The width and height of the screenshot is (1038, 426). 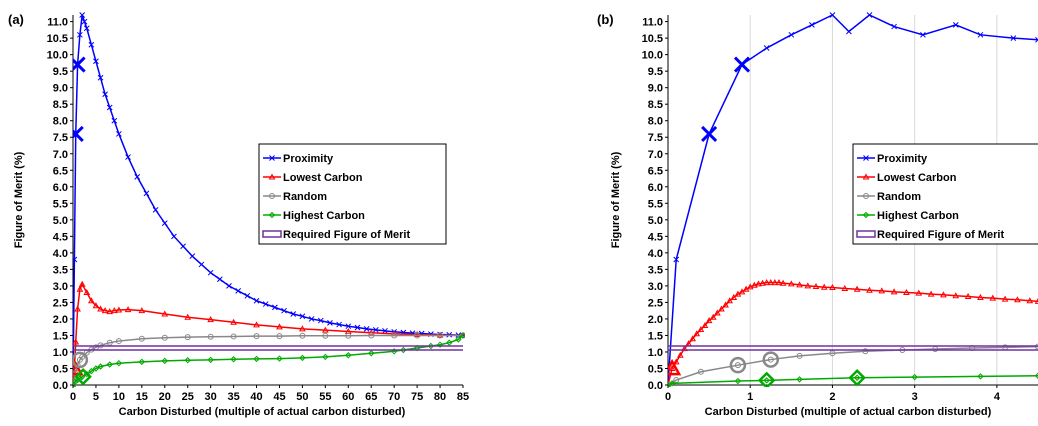 I want to click on y-tick-label: 6.5, so click(x=60, y=171).